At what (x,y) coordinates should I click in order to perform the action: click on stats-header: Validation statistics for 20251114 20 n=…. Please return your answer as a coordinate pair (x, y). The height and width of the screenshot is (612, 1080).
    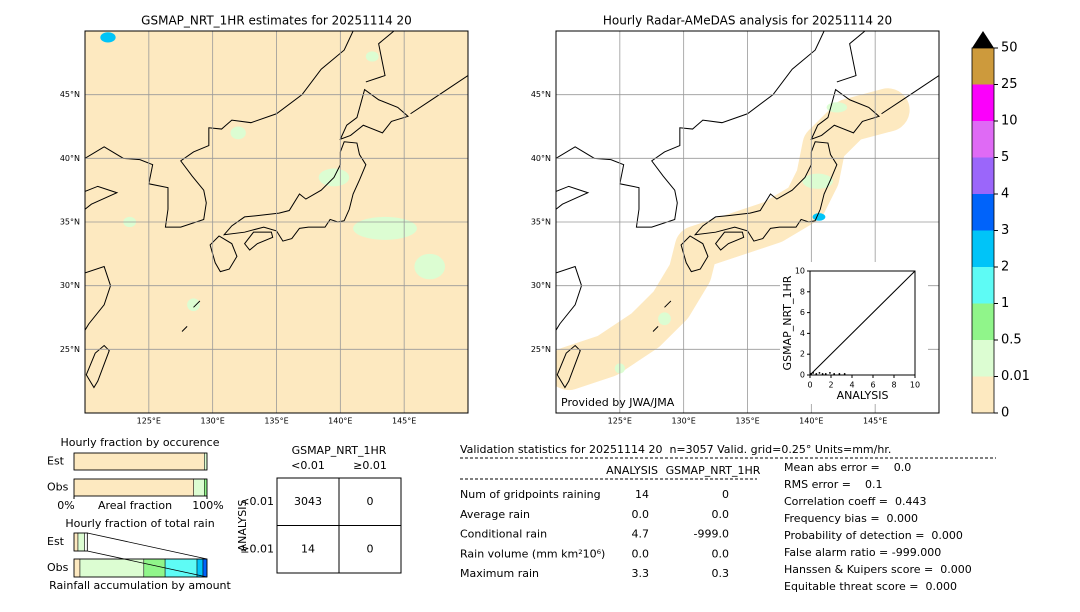
    Looking at the image, I should click on (675, 449).